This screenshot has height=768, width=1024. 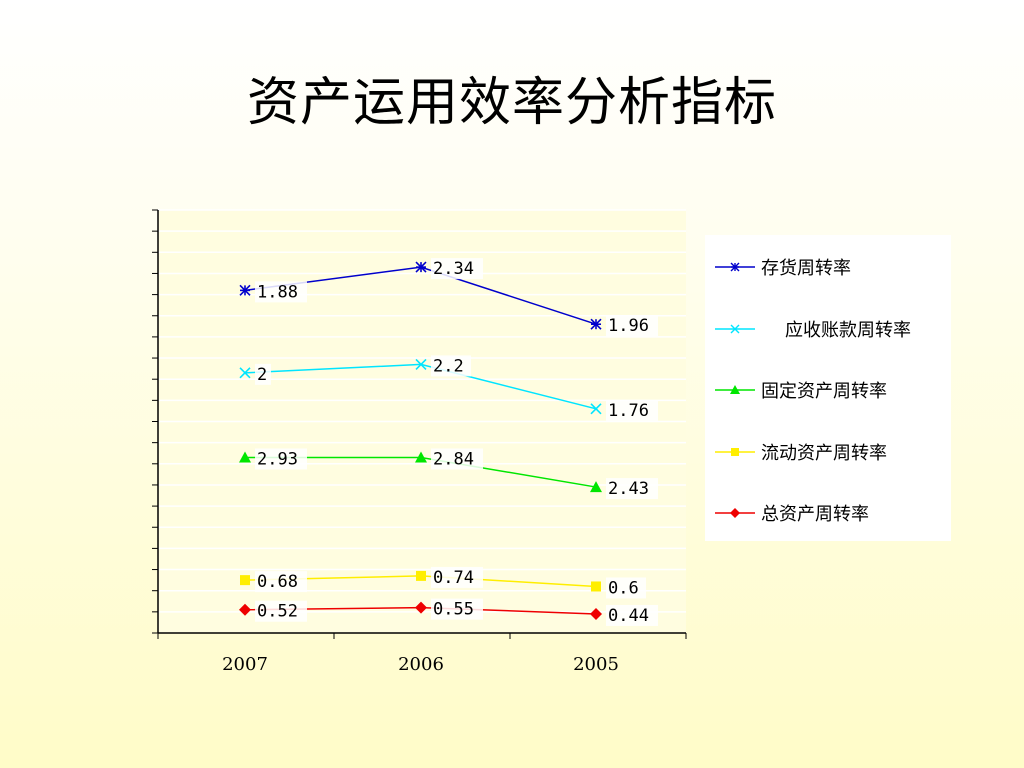 I want to click on data-label: 1.88, so click(x=277, y=292).